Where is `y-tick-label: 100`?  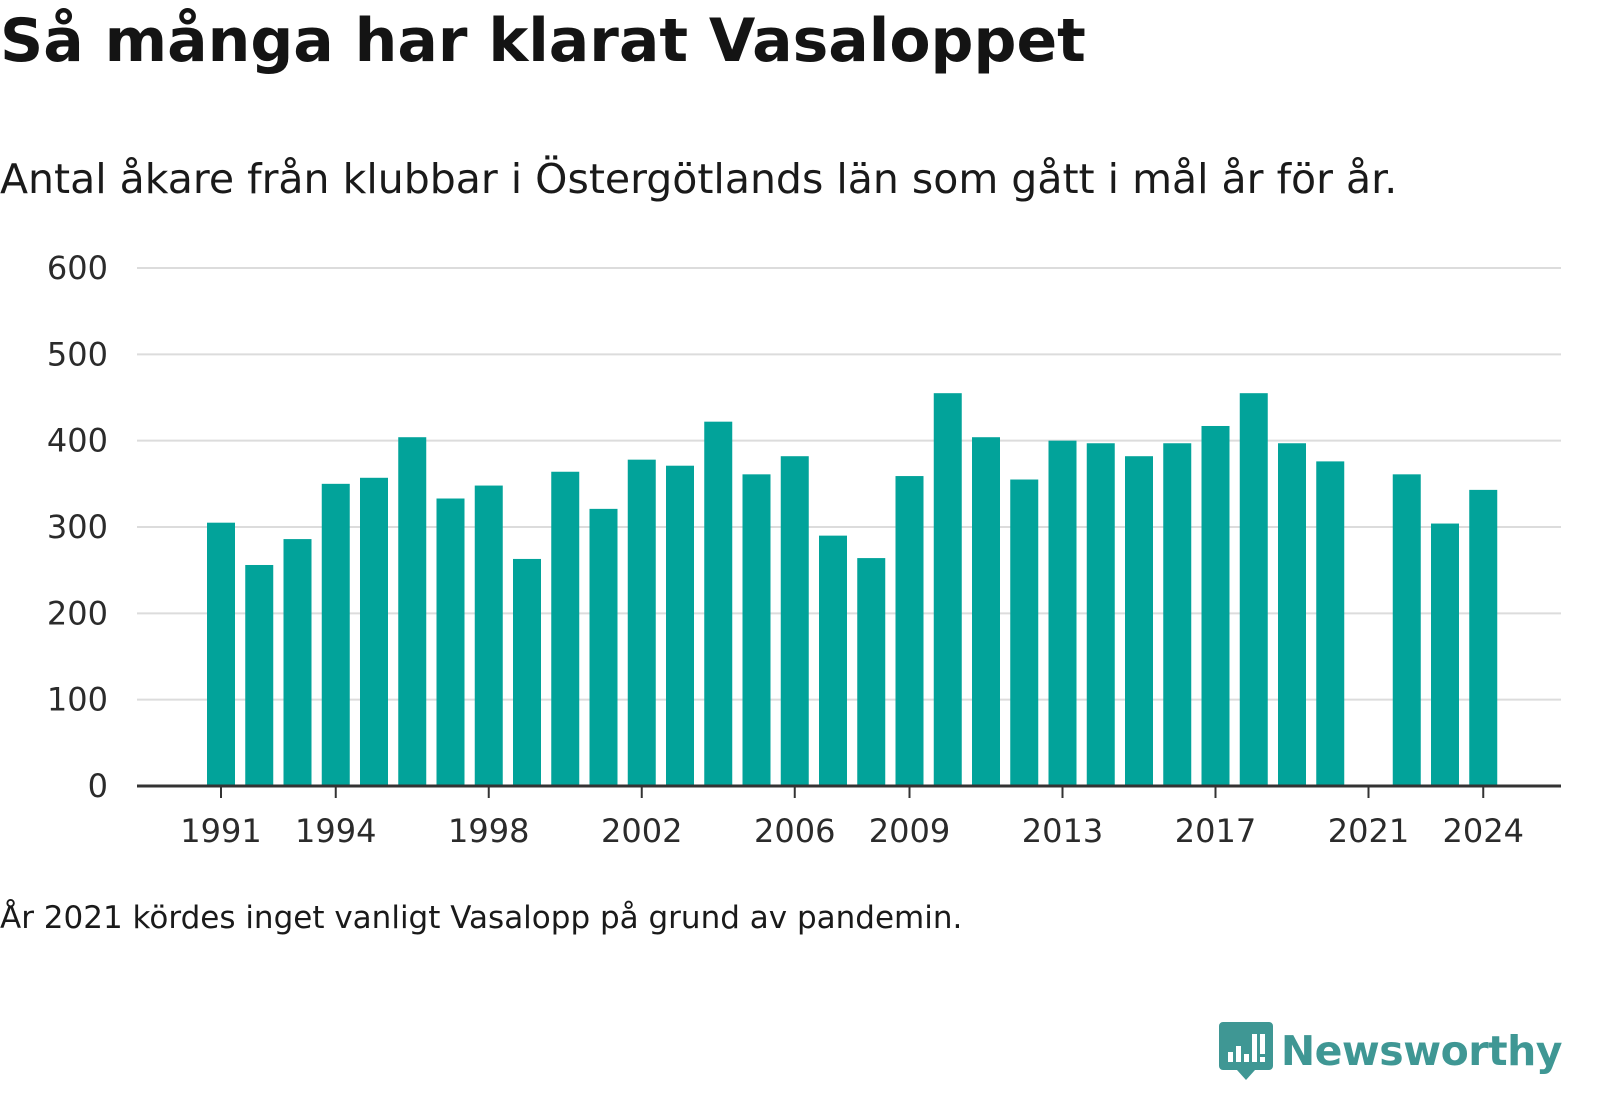
y-tick-label: 100 is located at coordinates (77, 700).